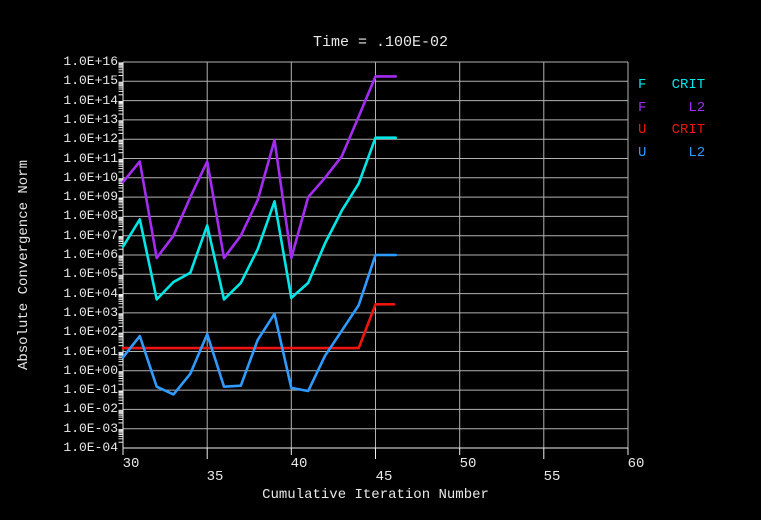  What do you see at coordinates (90, 331) in the screenshot?
I see `y-tick-label: 1.0E+02` at bounding box center [90, 331].